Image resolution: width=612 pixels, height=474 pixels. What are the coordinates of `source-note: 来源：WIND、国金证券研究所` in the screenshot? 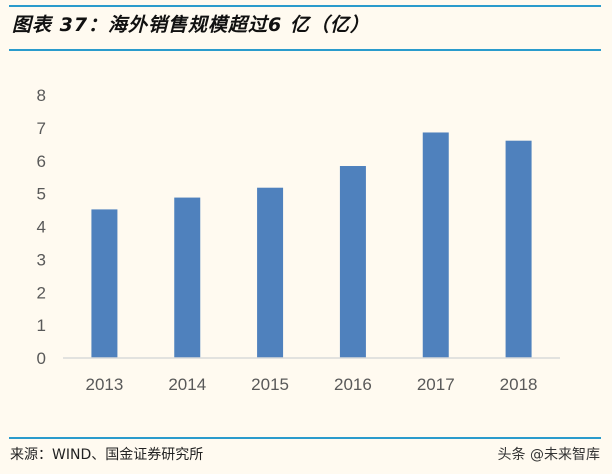 It's located at (107, 455).